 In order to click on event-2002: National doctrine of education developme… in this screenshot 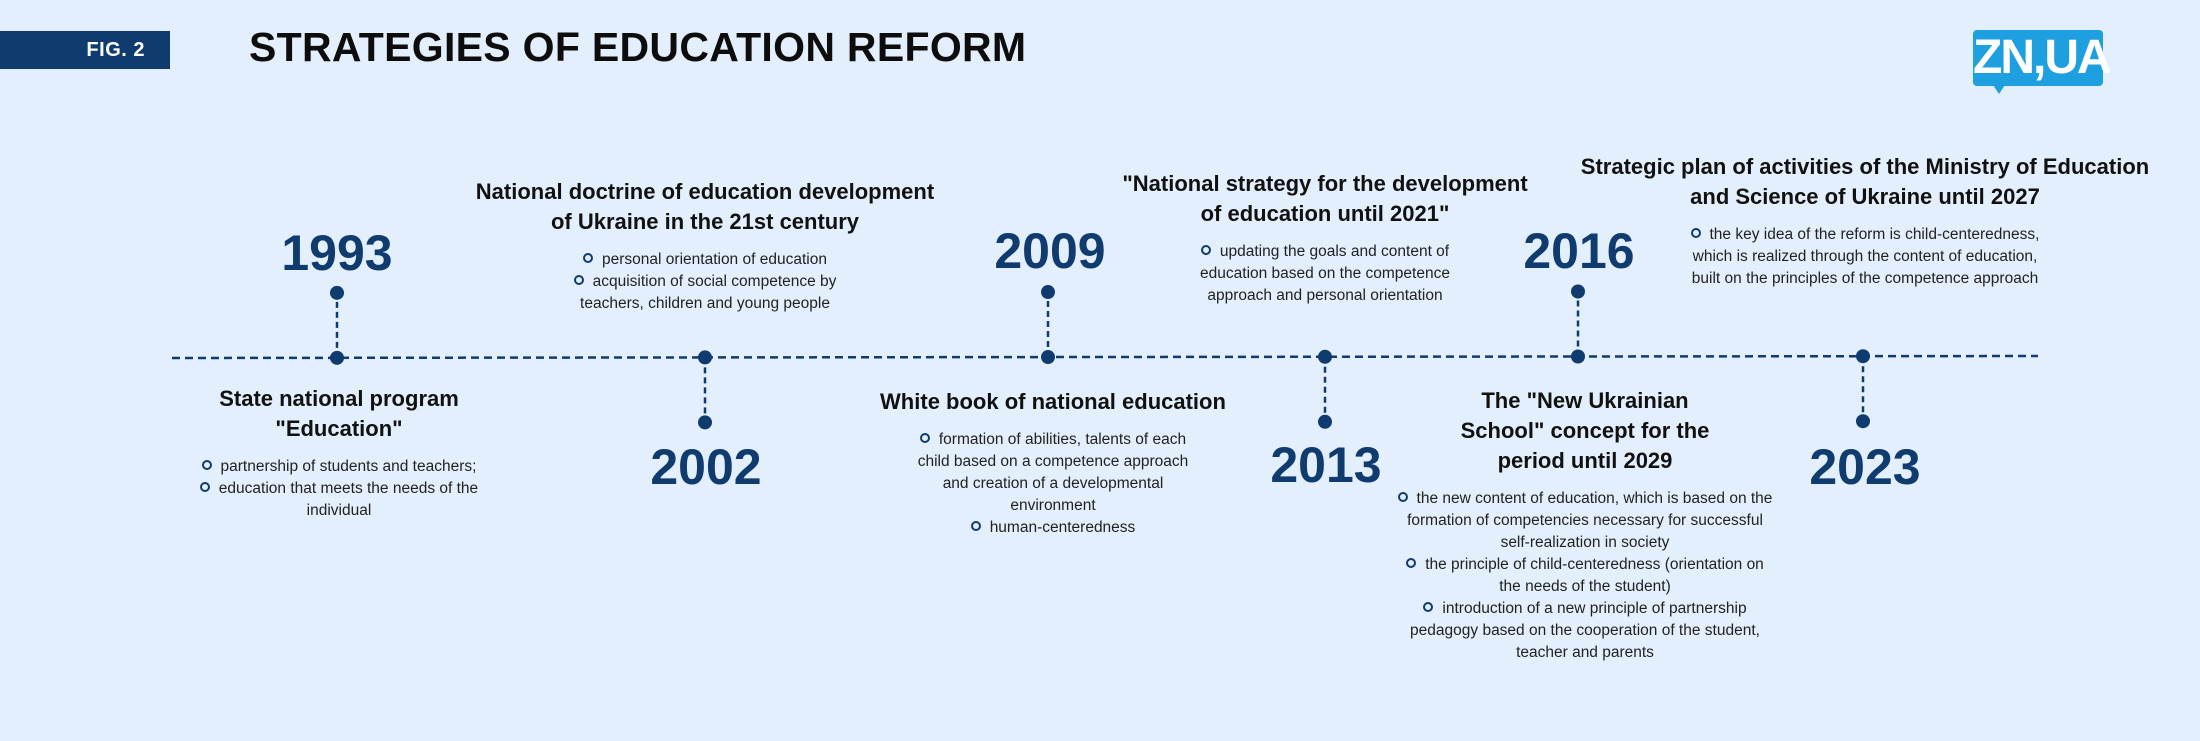, I will do `click(705, 246)`.